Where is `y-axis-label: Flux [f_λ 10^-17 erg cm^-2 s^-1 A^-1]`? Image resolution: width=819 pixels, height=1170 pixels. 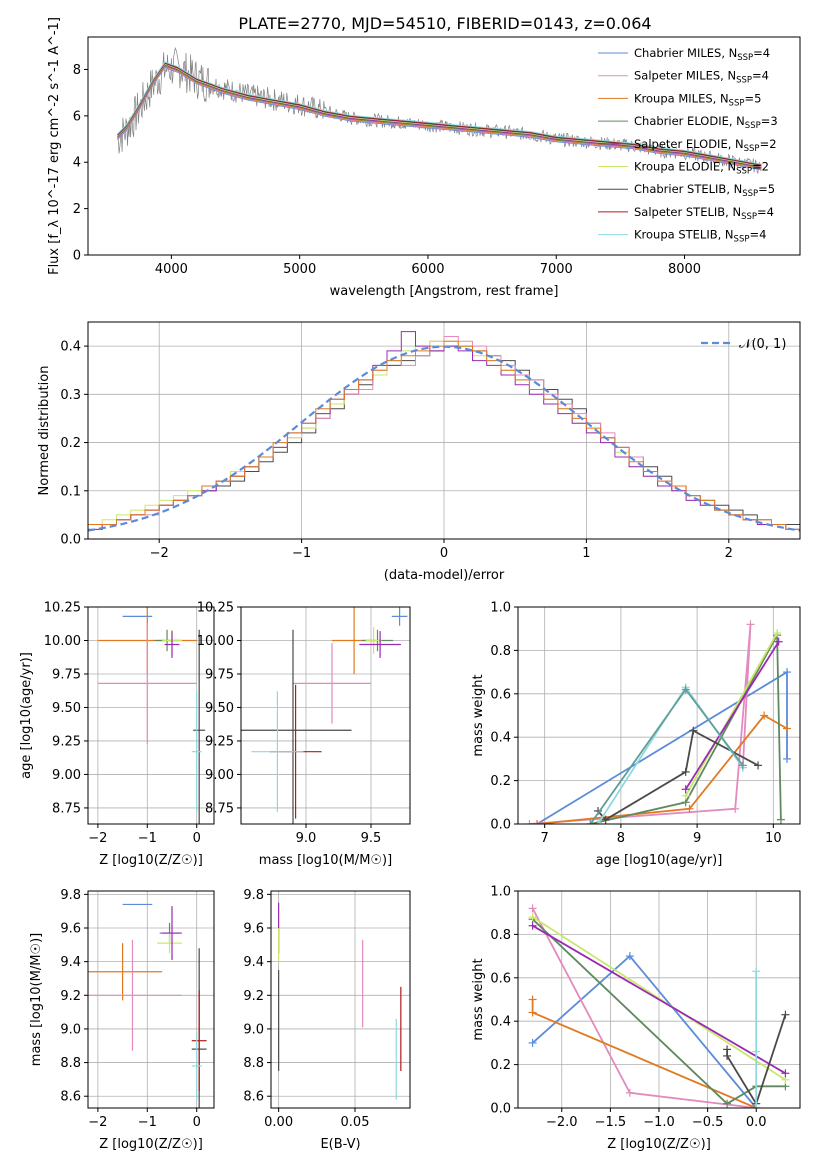 y-axis-label: Flux [f_λ 10^-17 erg cm^-2 s^-1 A^-1] is located at coordinates (54, 146).